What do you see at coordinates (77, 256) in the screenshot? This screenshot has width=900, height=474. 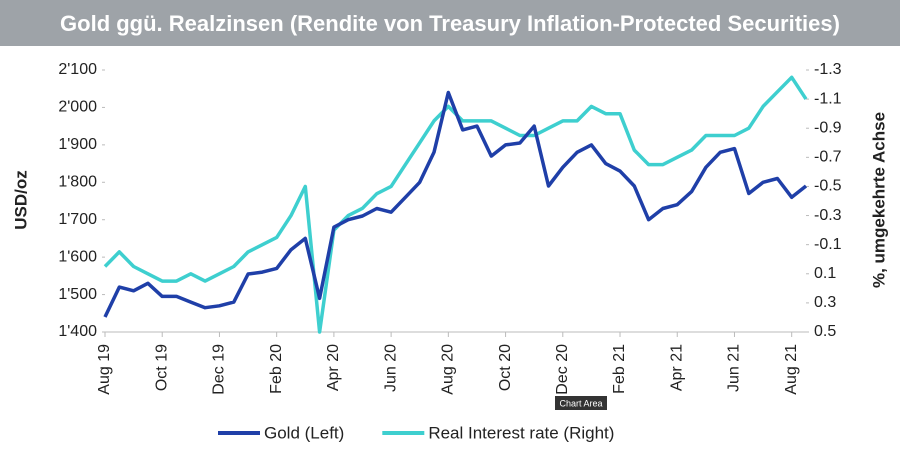 I see `y-tick-label: 1'600` at bounding box center [77, 256].